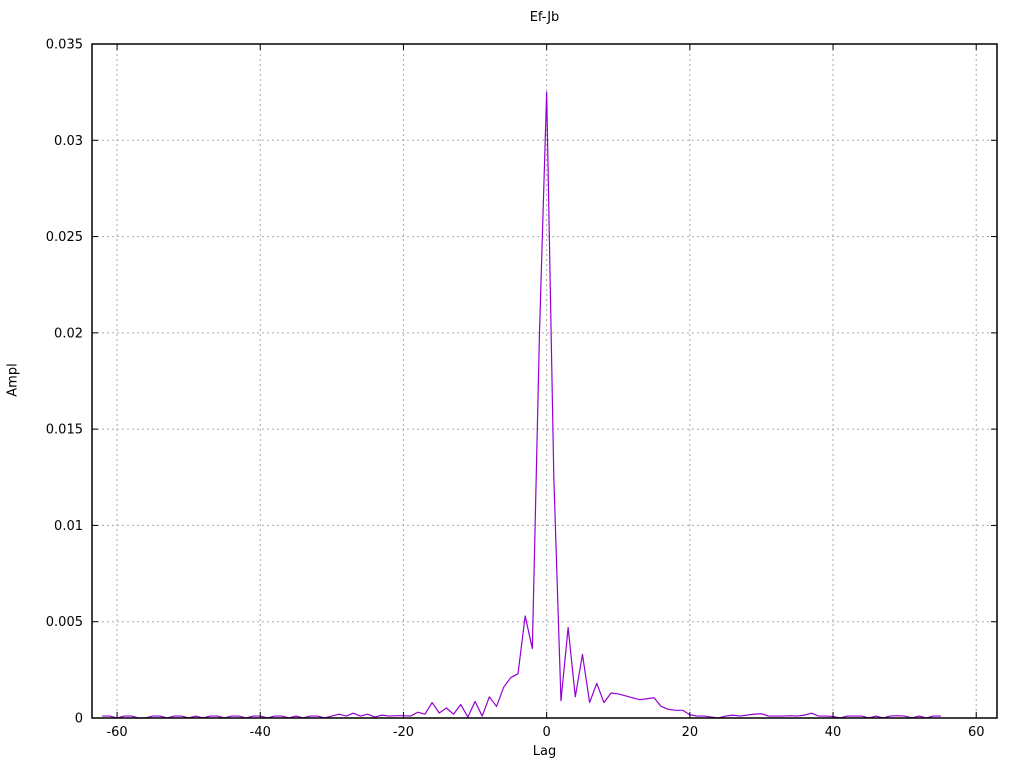 The width and height of the screenshot is (1024, 768). Describe the element at coordinates (68, 141) in the screenshot. I see `y-tick-label: 0.03` at that location.